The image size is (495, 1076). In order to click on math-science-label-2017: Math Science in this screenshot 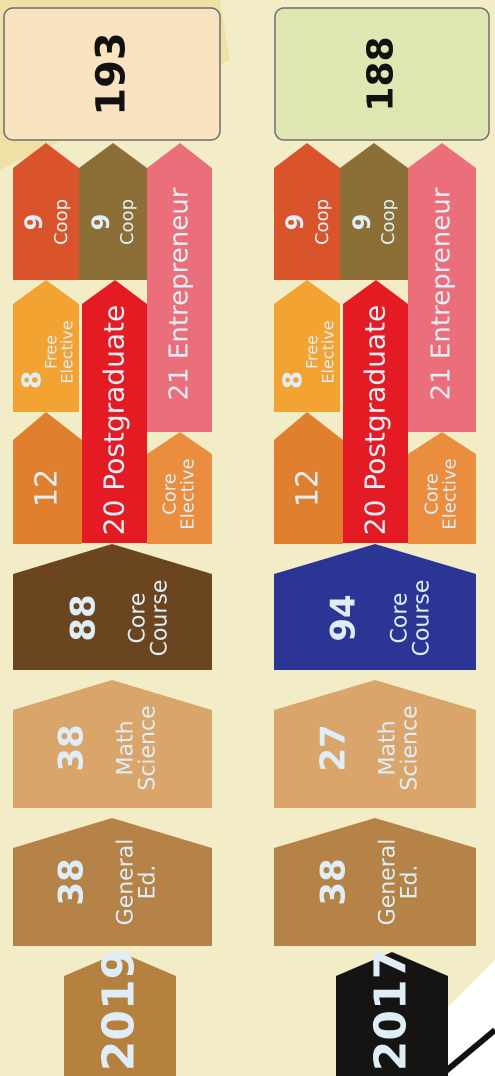, I will do `click(399, 748)`.